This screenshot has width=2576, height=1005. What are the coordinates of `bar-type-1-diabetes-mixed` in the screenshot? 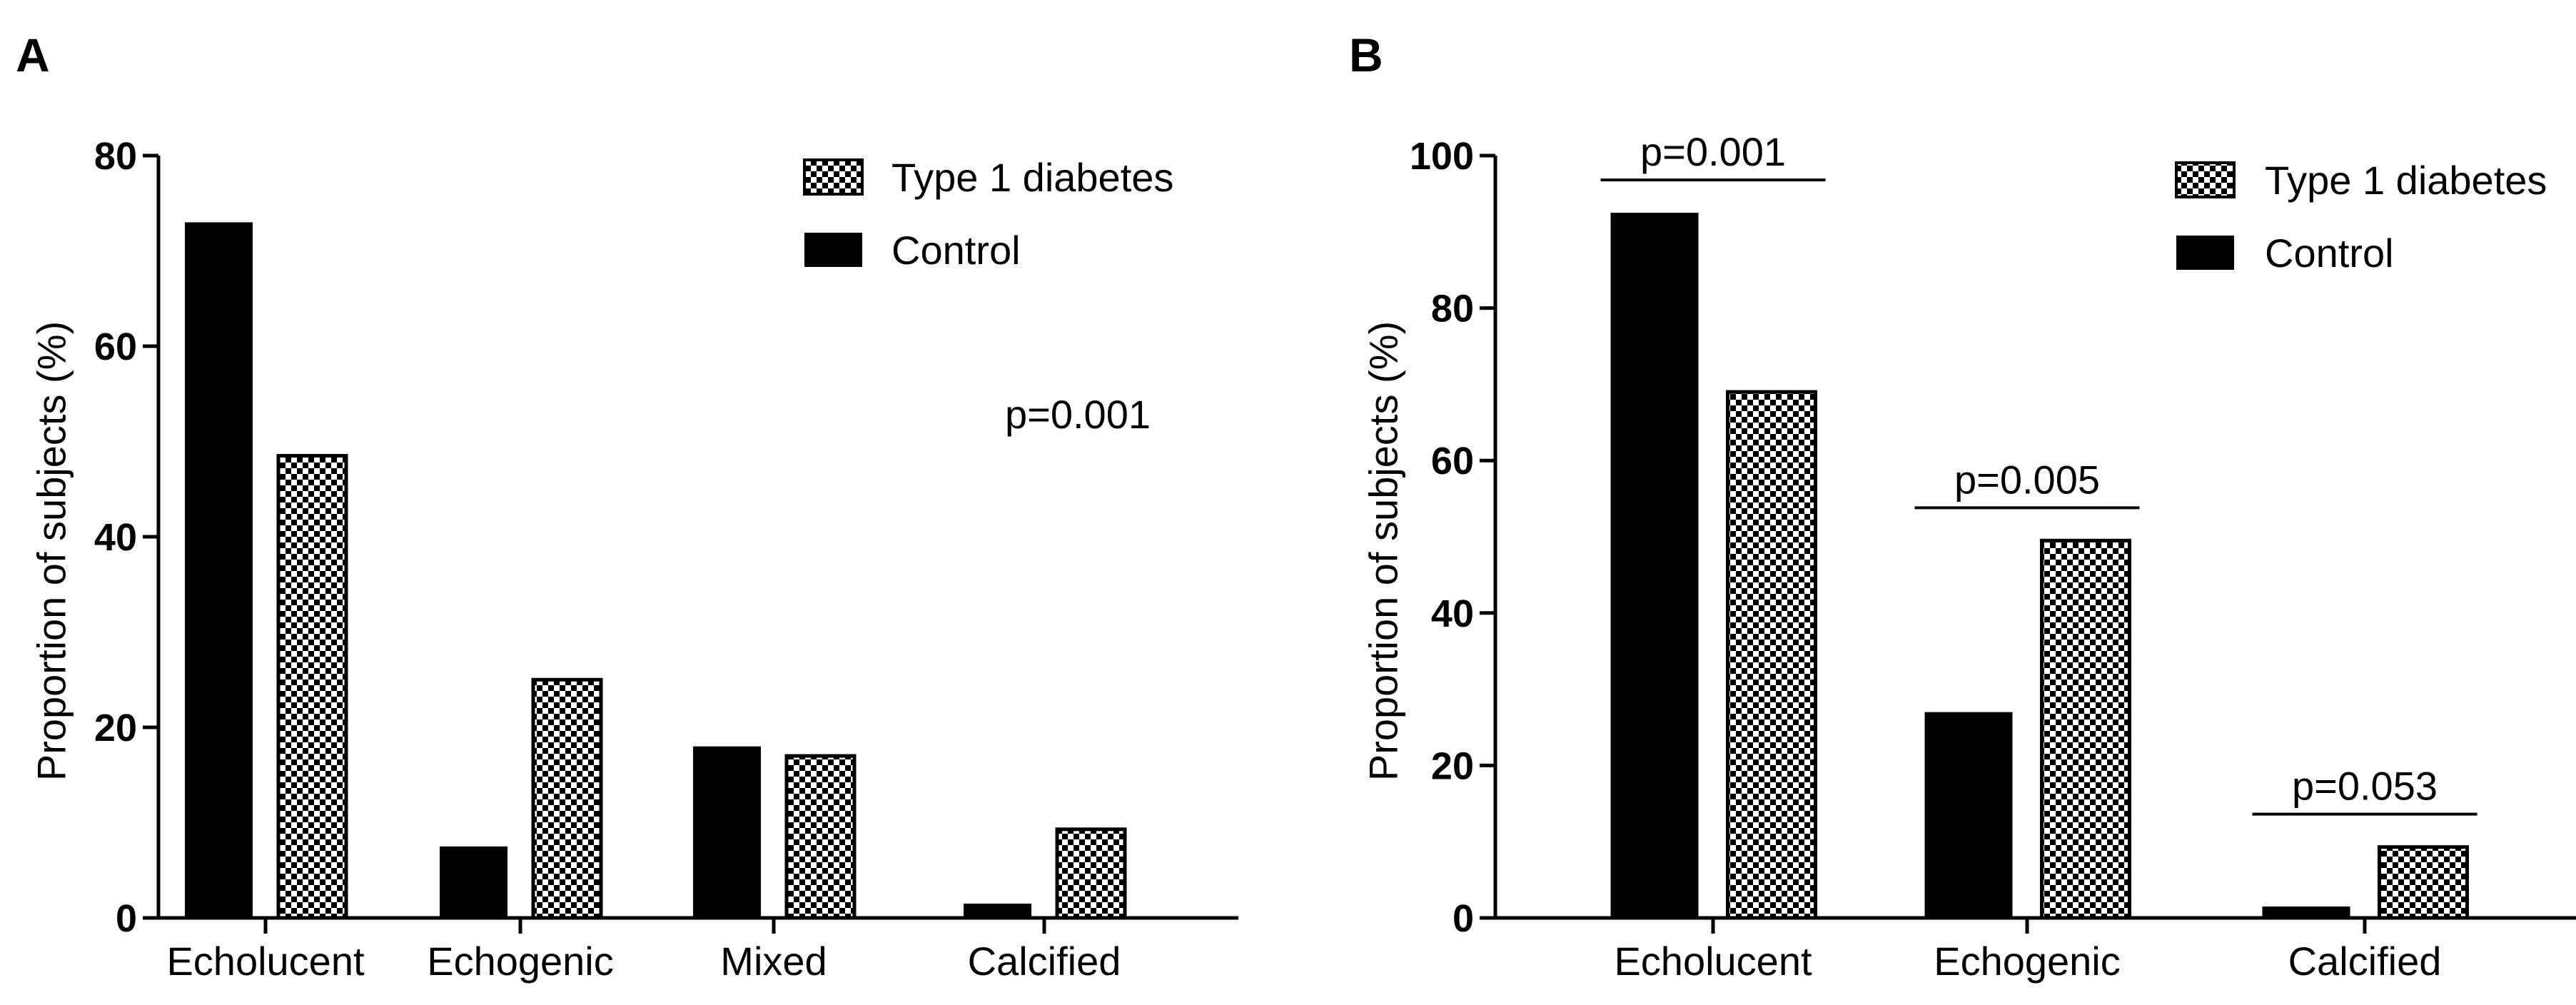 It's located at (820, 837).